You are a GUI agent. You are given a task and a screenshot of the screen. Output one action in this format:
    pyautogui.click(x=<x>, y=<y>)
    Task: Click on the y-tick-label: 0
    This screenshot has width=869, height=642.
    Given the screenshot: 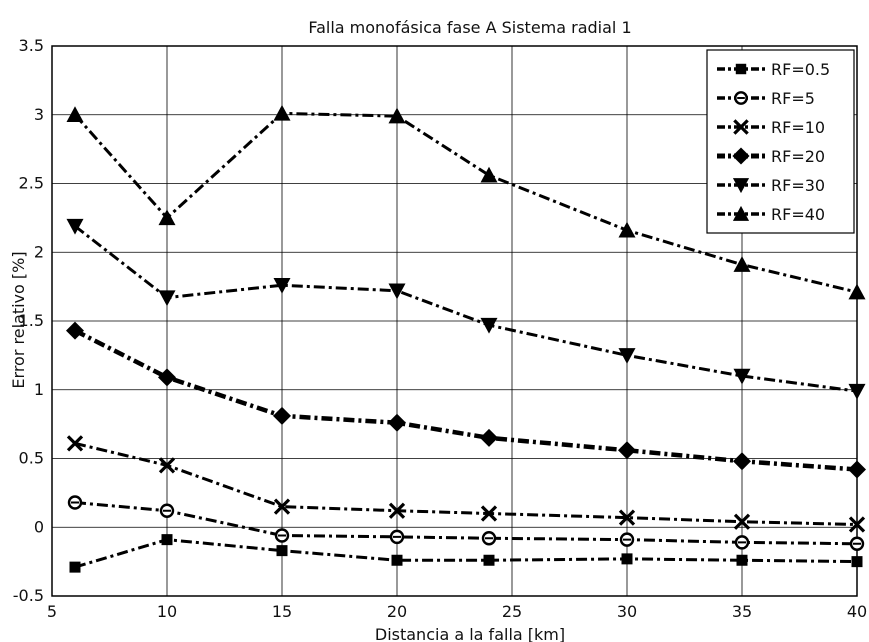 What is the action you would take?
    pyautogui.click(x=39, y=526)
    